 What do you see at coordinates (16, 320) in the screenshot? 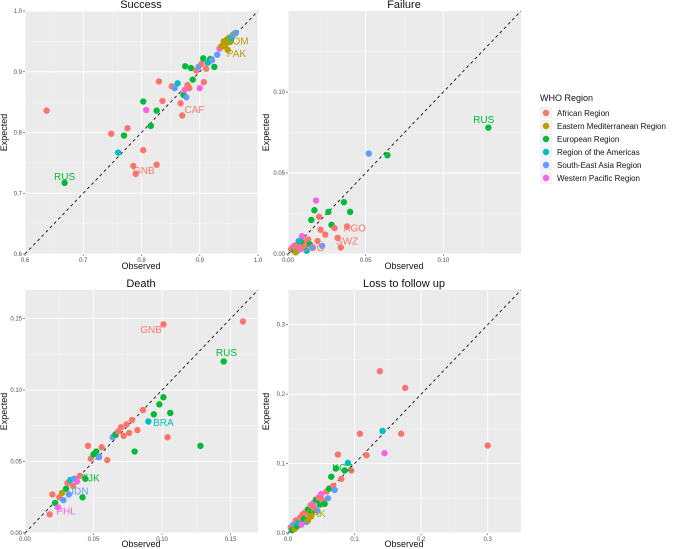
I see `y-tick-label: 0.15` at bounding box center [16, 320].